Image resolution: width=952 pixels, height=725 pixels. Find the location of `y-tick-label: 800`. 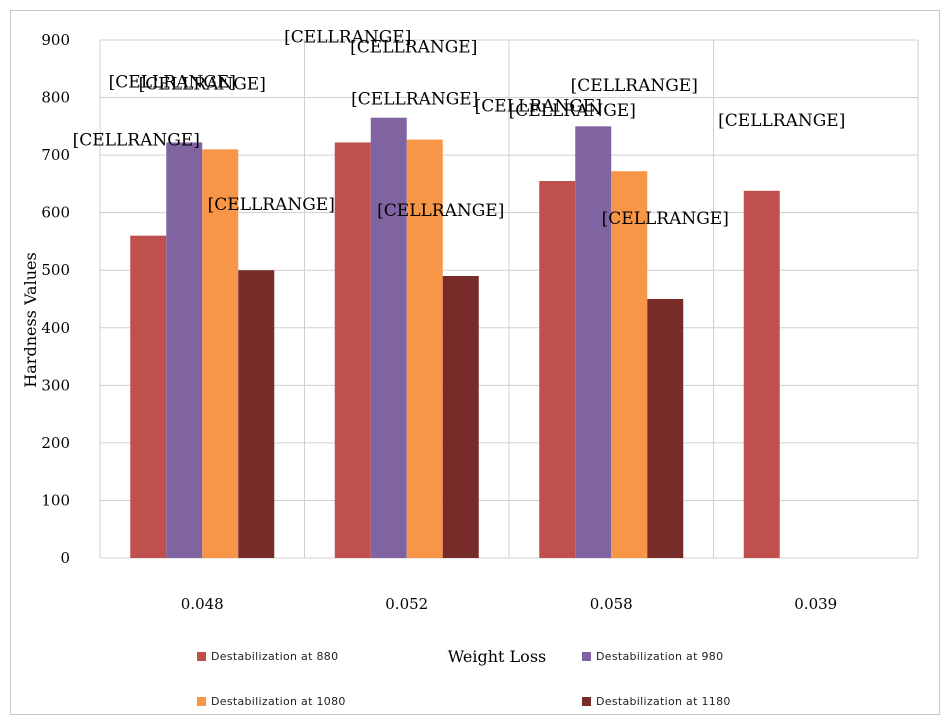

y-tick-label: 800 is located at coordinates (55, 98).